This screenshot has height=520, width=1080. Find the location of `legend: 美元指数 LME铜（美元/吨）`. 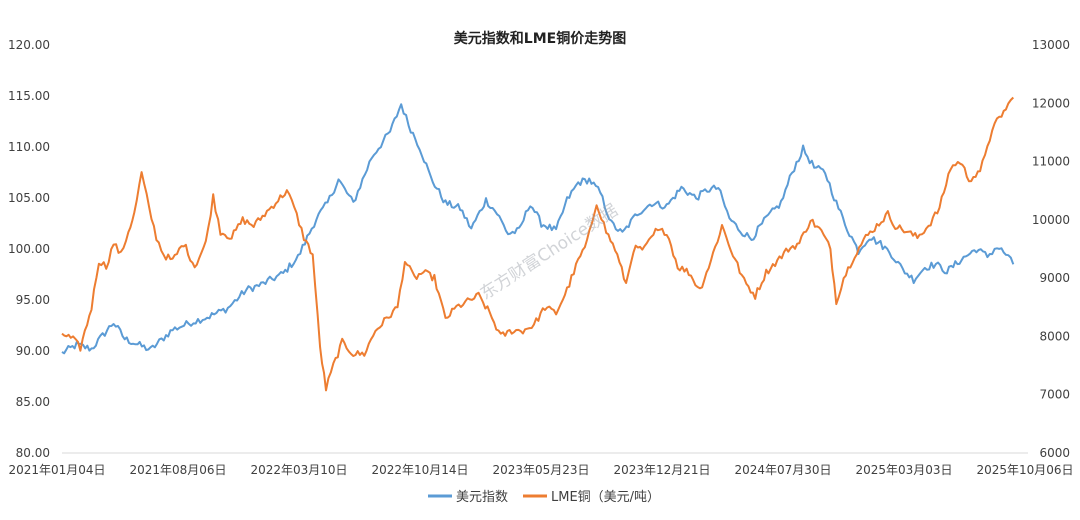

legend: 美元指数 LME铜（美元/吨） is located at coordinates (544, 497).